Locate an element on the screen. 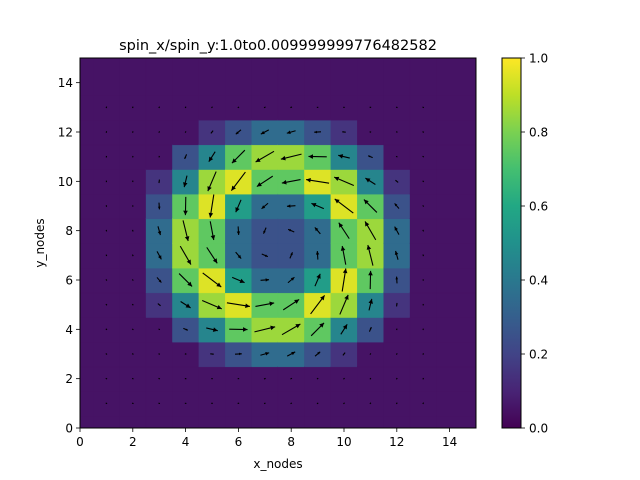 The width and height of the screenshot is (640, 480). x-tick-label: 14 is located at coordinates (449, 442).